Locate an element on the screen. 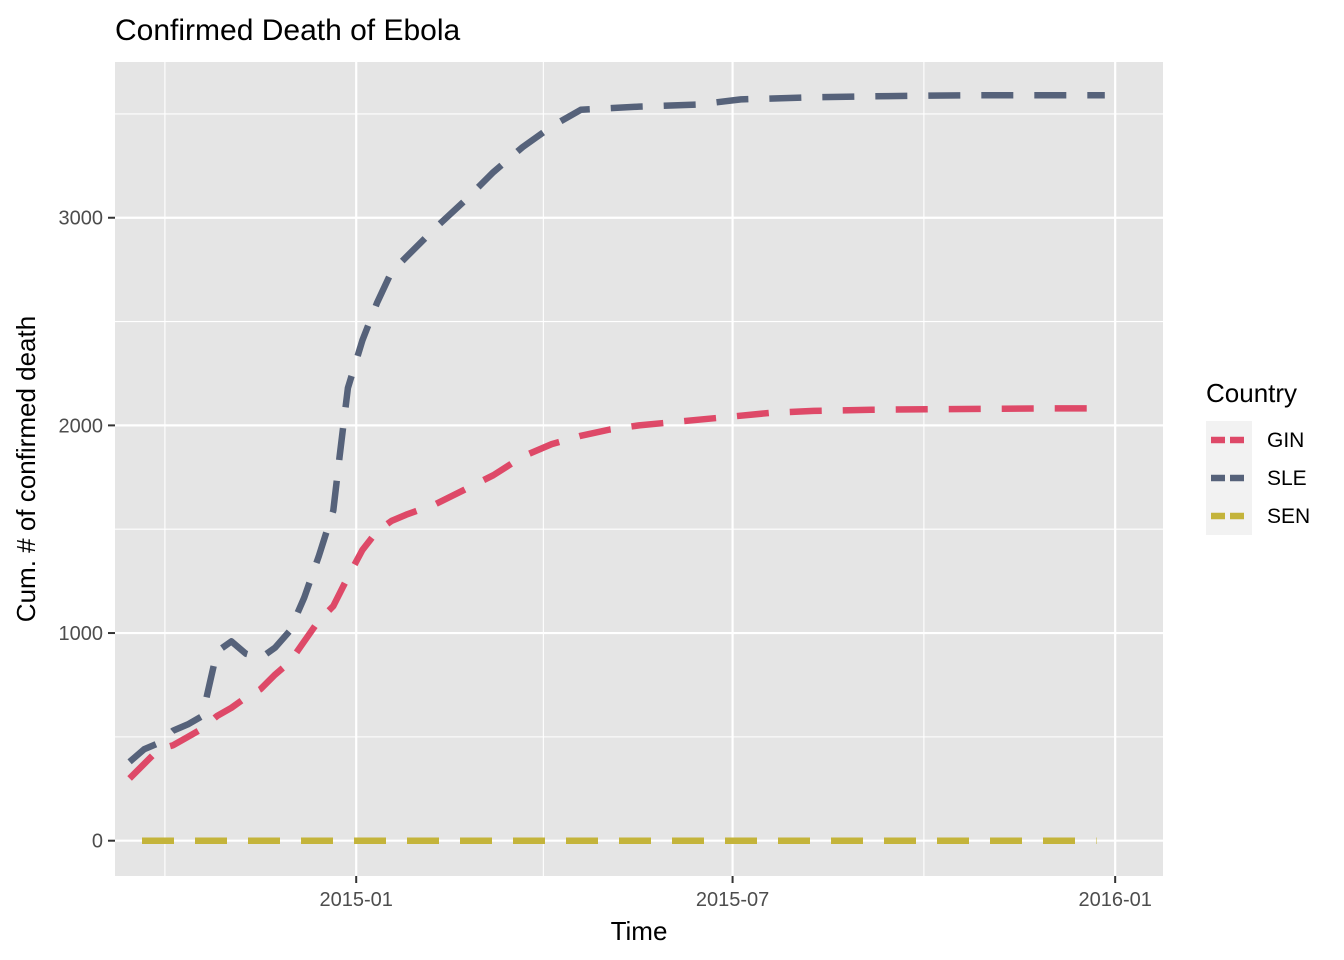 This screenshot has height=960, width=1344. y-tick-label: 3000 is located at coordinates (81, 219).